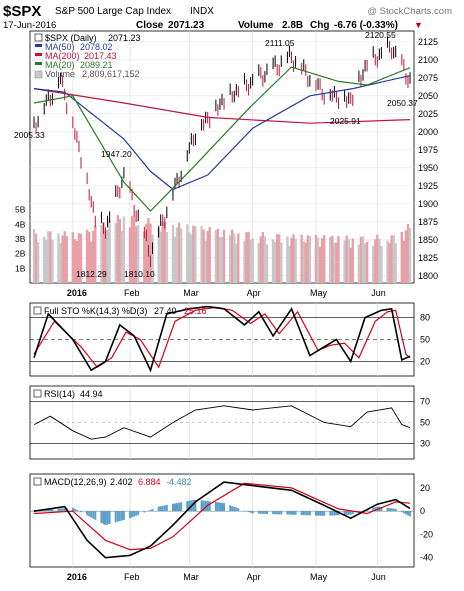 Image resolution: width=464 pixels, height=591 pixels. Describe the element at coordinates (425, 443) in the screenshot. I see `rsi-y-tick-label: 30` at that location.